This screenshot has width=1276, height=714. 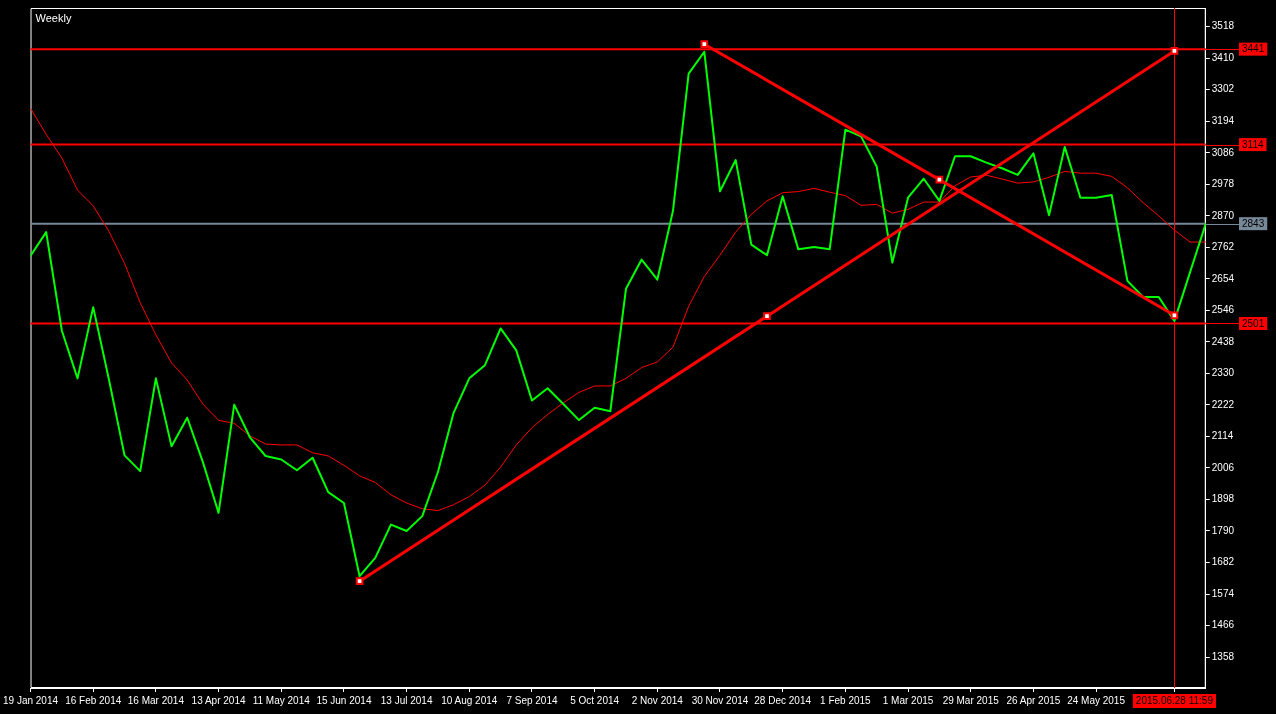 I want to click on y-tick-label: 2330, so click(x=1223, y=373).